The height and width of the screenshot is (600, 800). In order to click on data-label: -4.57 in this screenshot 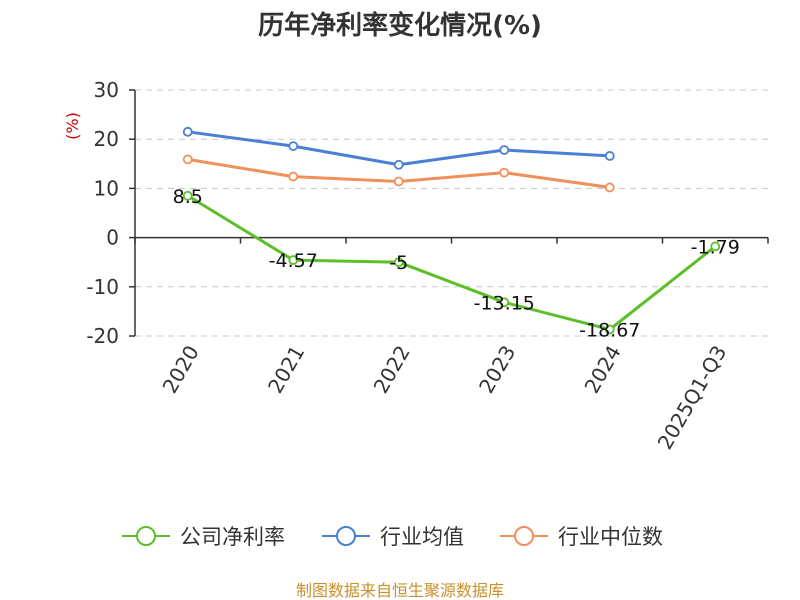, I will do `click(293, 261)`.